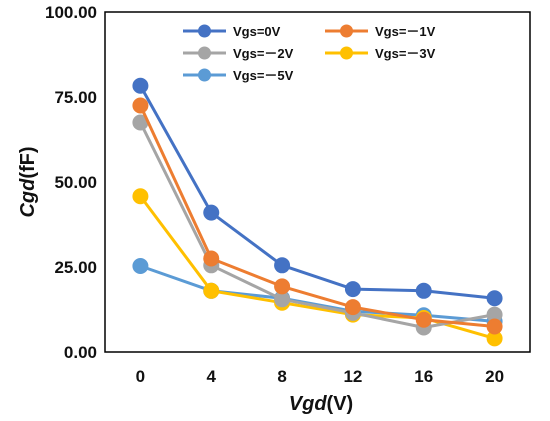 The height and width of the screenshot is (421, 550). Describe the element at coordinates (140, 376) in the screenshot. I see `x-tick-label: 0` at that location.